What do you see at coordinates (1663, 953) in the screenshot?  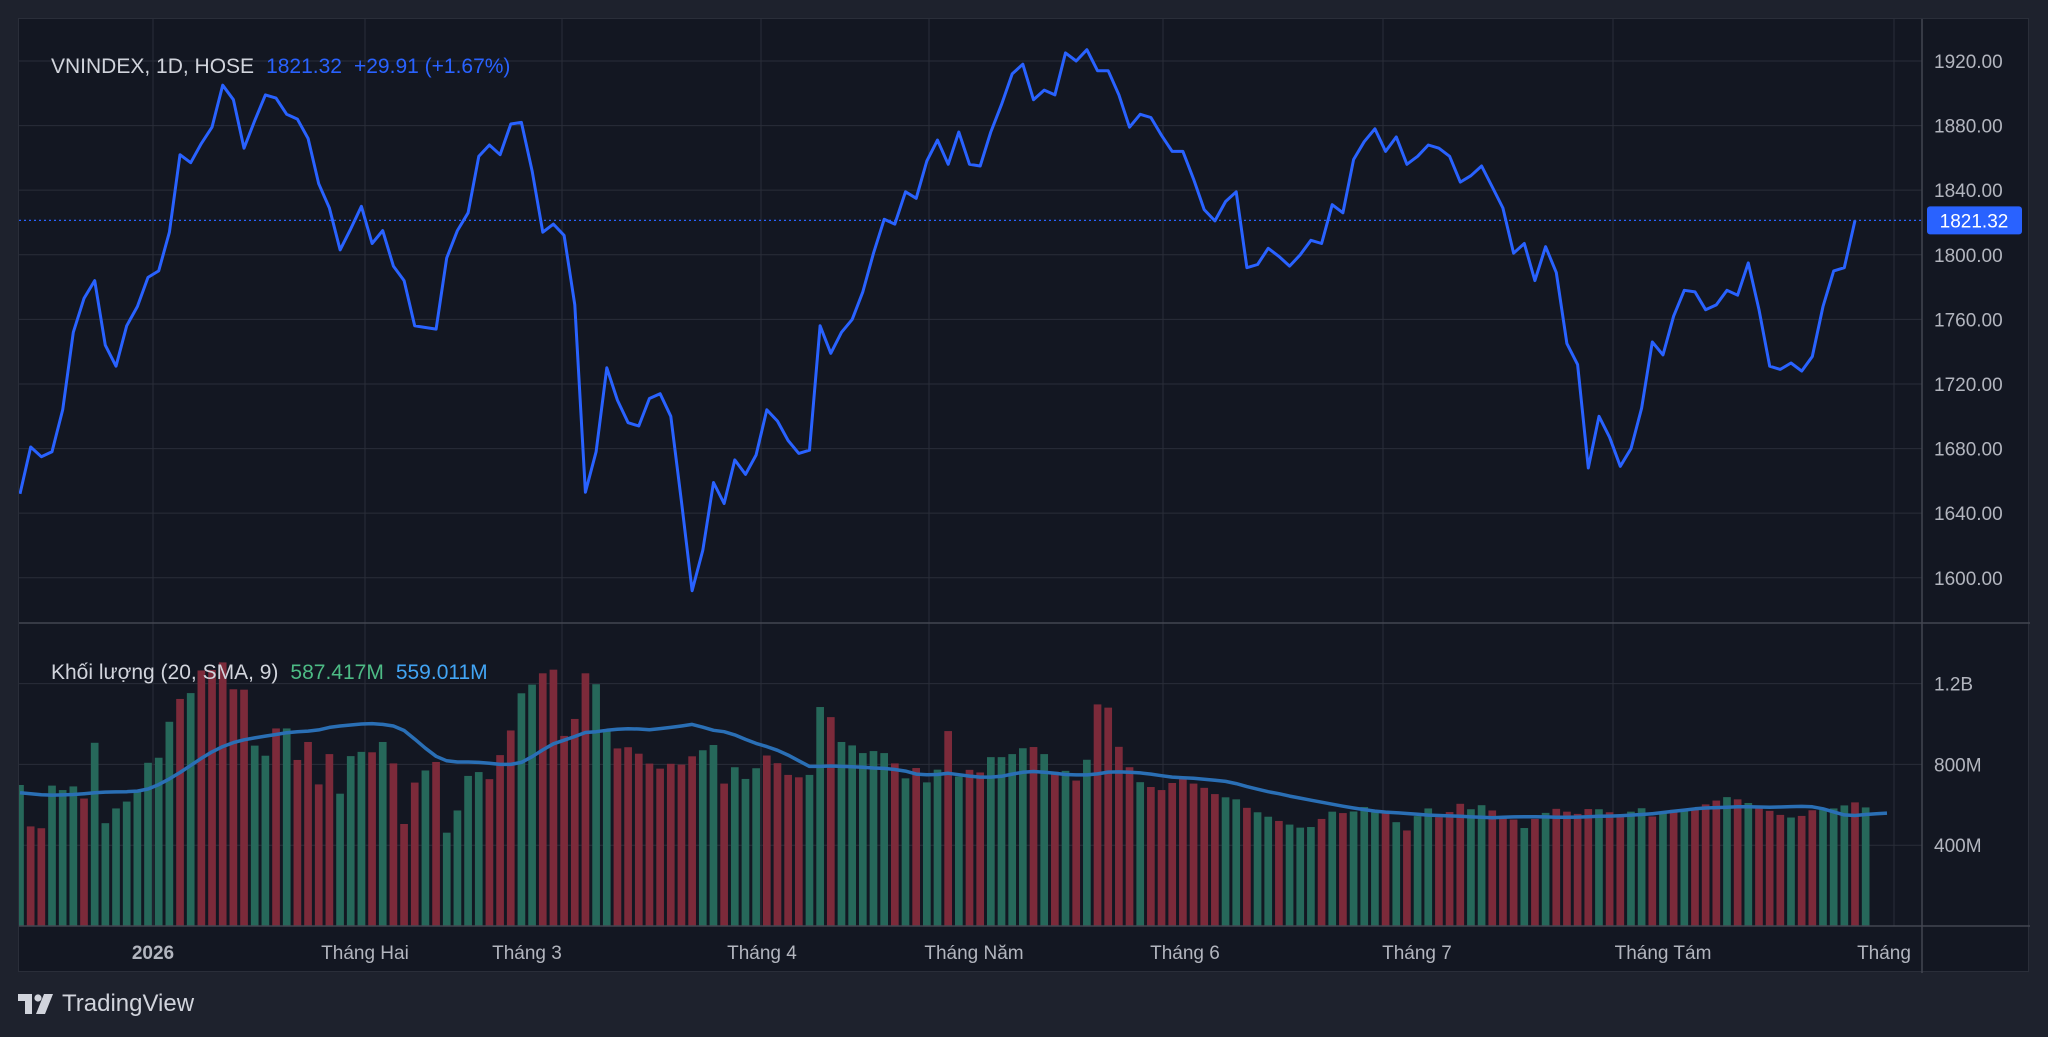 I see `time-axis-label: Tháng Tám` at bounding box center [1663, 953].